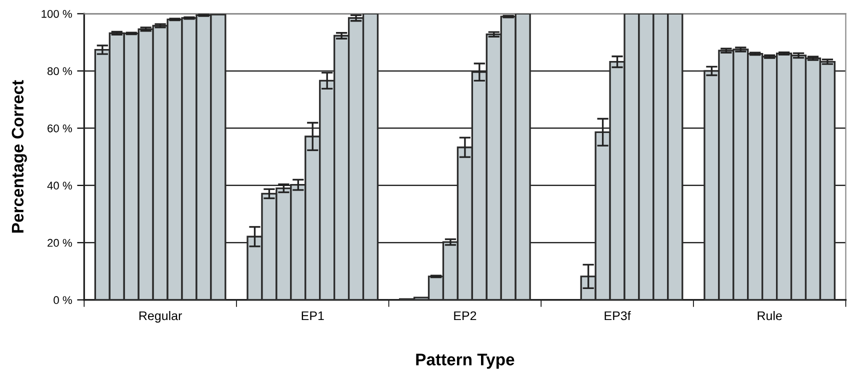  Describe the element at coordinates (60, 242) in the screenshot. I see `y-tick-label: 20 %` at that location.